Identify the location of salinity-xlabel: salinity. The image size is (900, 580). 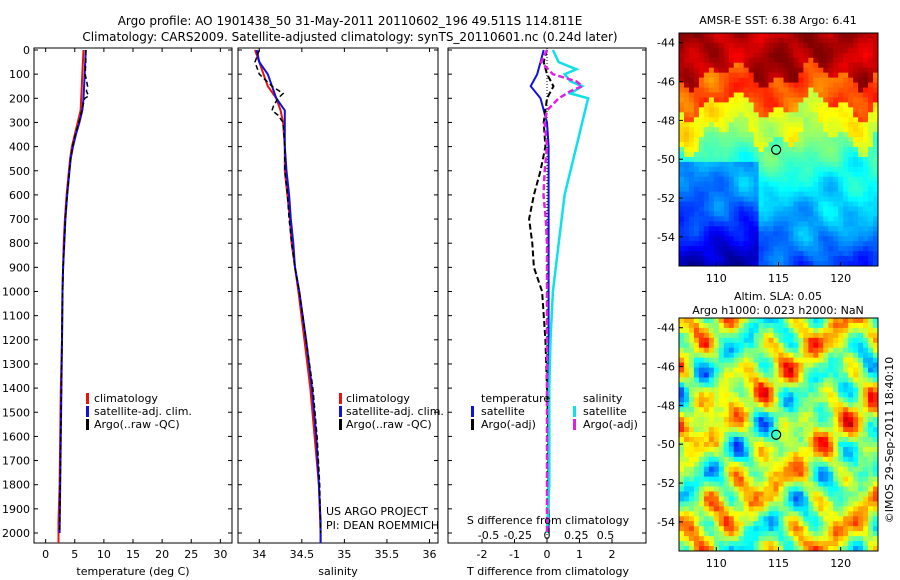
(338, 571).